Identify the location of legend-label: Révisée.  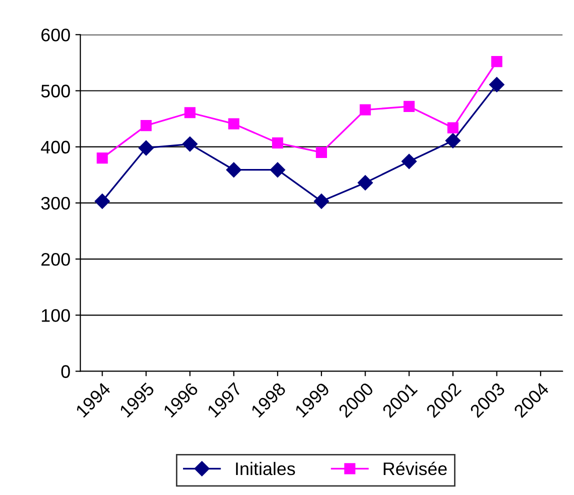
(415, 469).